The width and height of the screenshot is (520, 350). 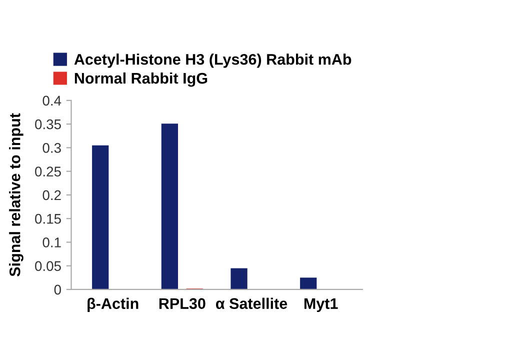 What do you see at coordinates (182, 304) in the screenshot?
I see `x-tick-label: RPL30` at bounding box center [182, 304].